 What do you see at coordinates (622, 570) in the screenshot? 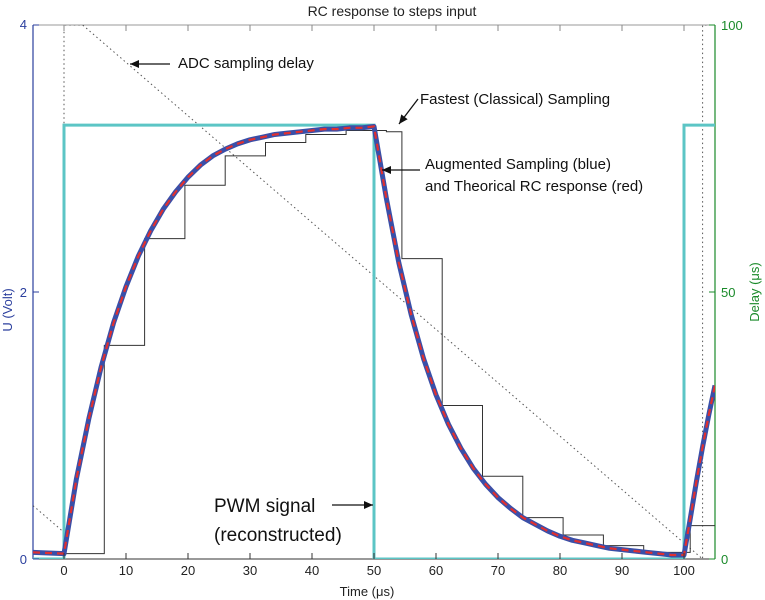
I see `x-tick-label: 90` at bounding box center [622, 570].